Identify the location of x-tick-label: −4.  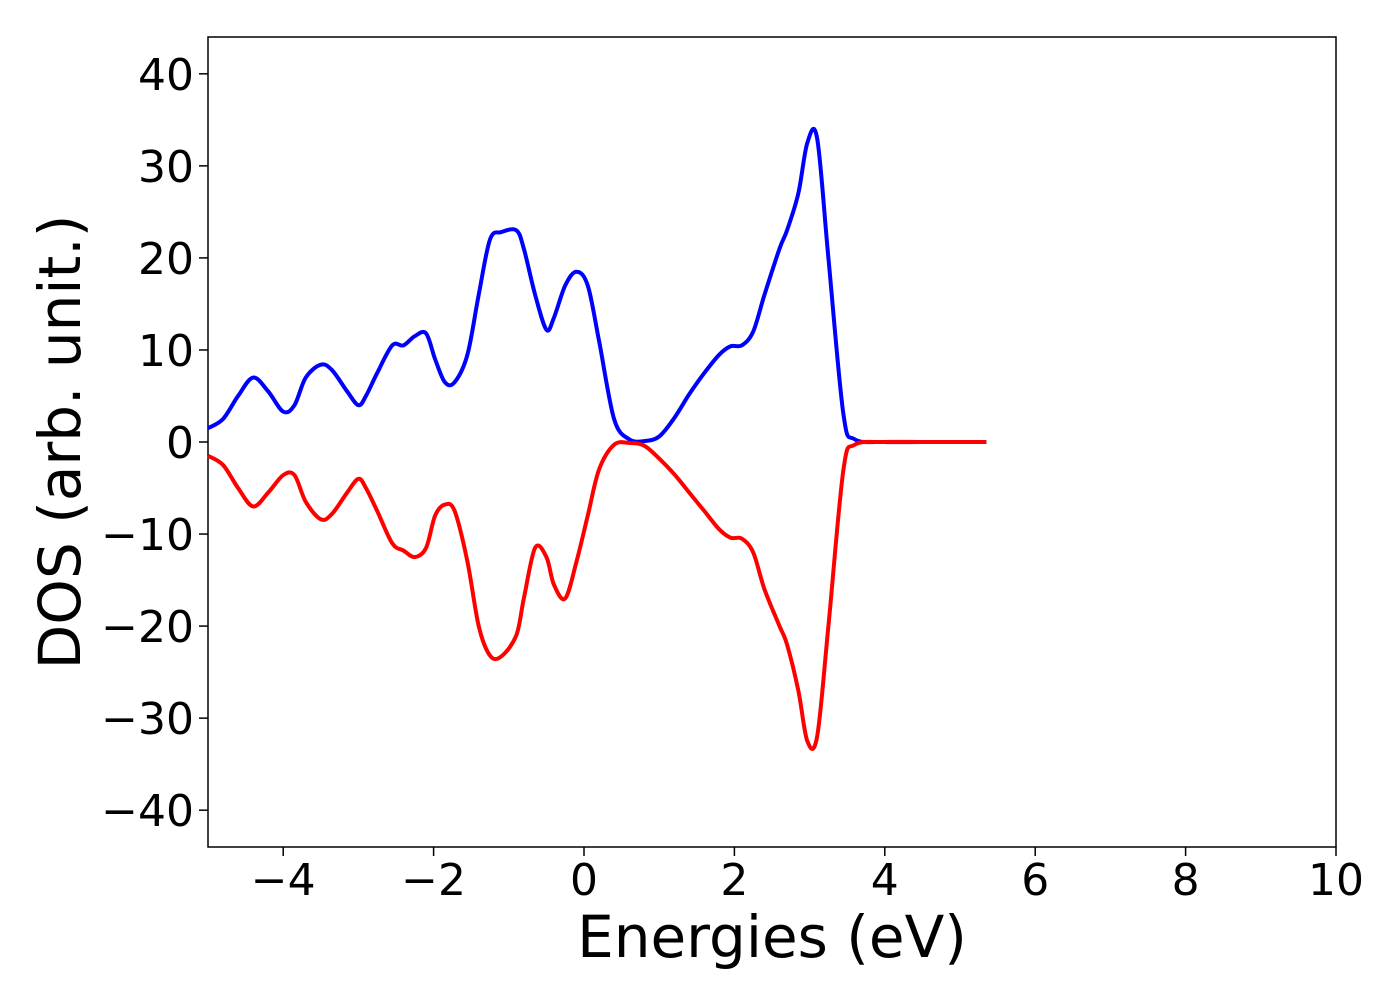
(283, 880).